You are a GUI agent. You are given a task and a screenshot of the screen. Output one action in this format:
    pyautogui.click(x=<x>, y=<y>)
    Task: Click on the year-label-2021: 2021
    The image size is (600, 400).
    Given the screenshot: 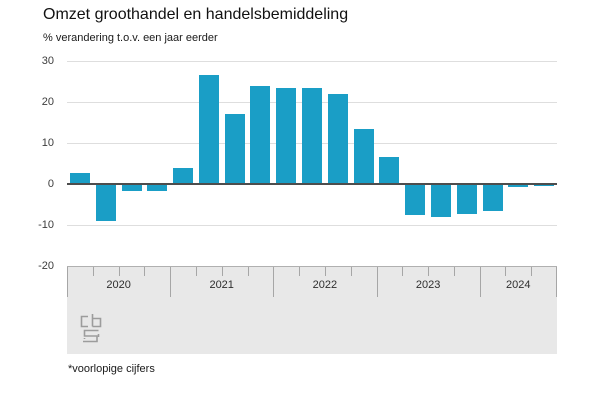 What is the action you would take?
    pyautogui.click(x=221, y=285)
    